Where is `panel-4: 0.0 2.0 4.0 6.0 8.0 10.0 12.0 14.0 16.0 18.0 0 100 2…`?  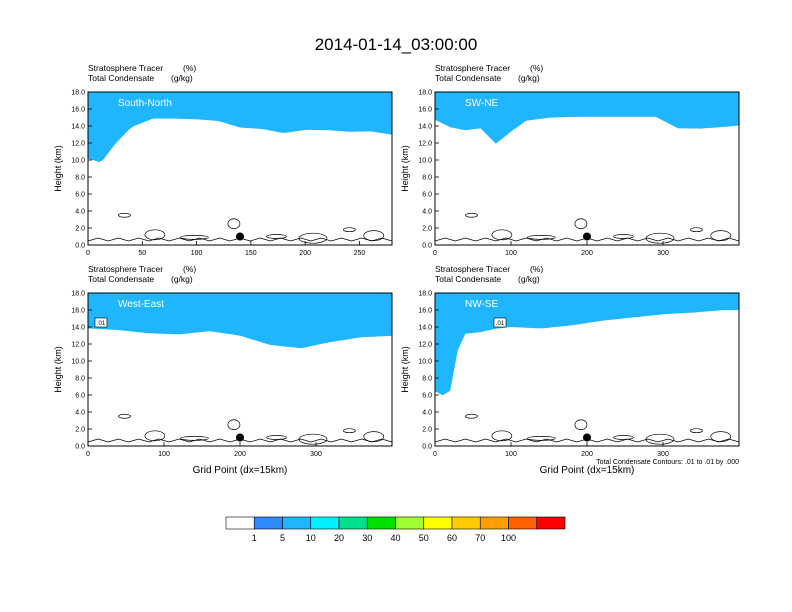 panel-4: 0.0 2.0 4.0 6.0 8.0 10.0 12.0 14.0 16.0 18.0 0 100 2… is located at coordinates (570, 370).